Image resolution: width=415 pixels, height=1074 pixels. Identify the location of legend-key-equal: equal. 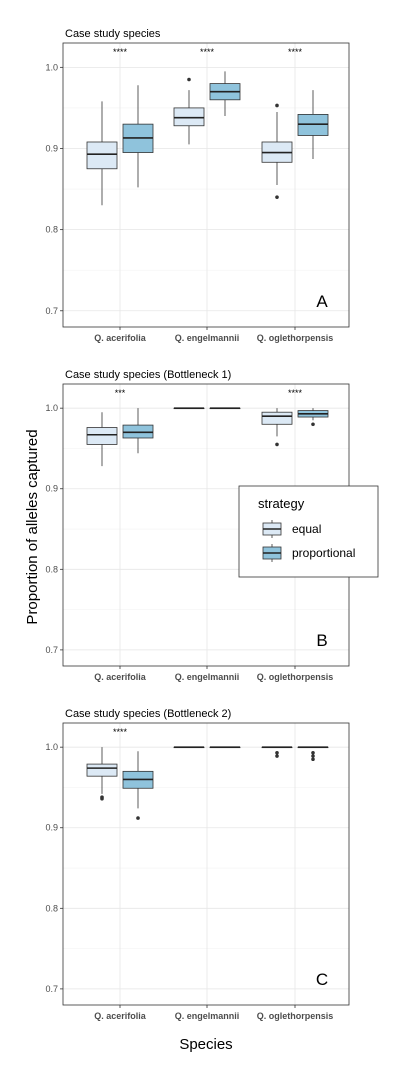
(291, 529).